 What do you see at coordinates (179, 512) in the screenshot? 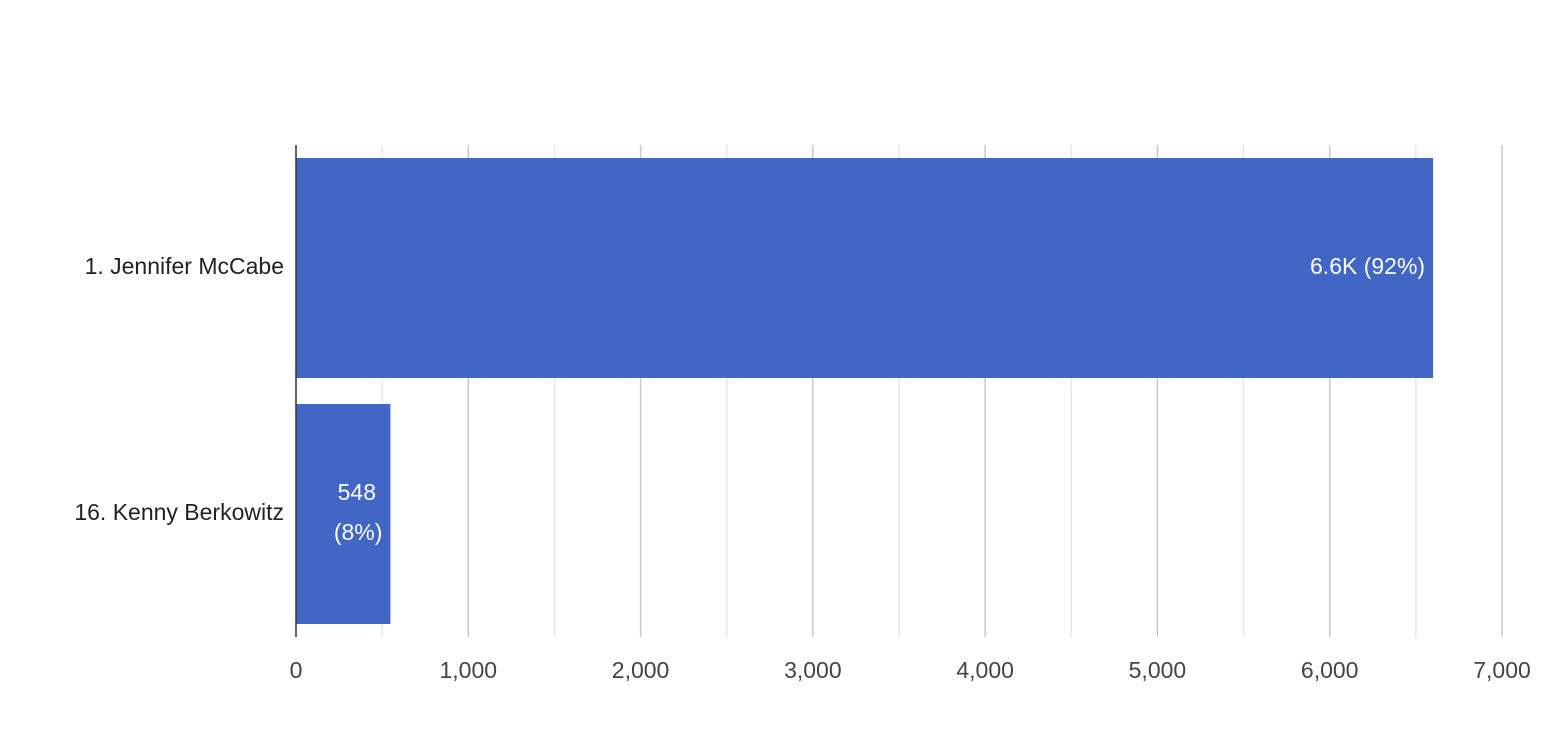
I see `y-tick-label: 16. Kenny Berkowitz` at bounding box center [179, 512].